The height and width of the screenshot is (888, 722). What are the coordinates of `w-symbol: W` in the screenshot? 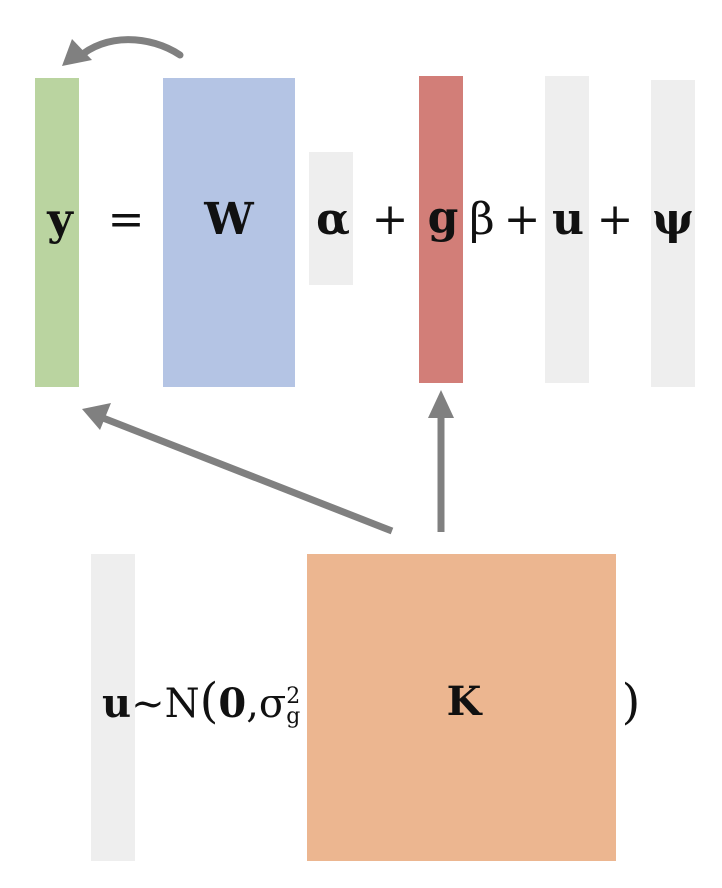 It's located at (229, 219).